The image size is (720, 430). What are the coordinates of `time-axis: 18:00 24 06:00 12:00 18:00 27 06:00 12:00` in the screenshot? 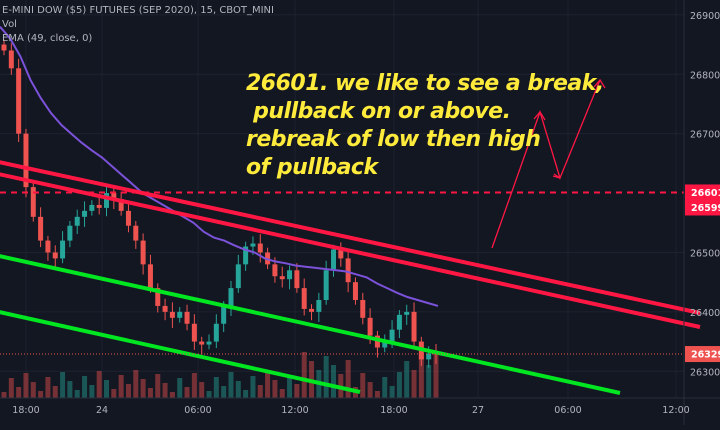 It's located at (360, 406).